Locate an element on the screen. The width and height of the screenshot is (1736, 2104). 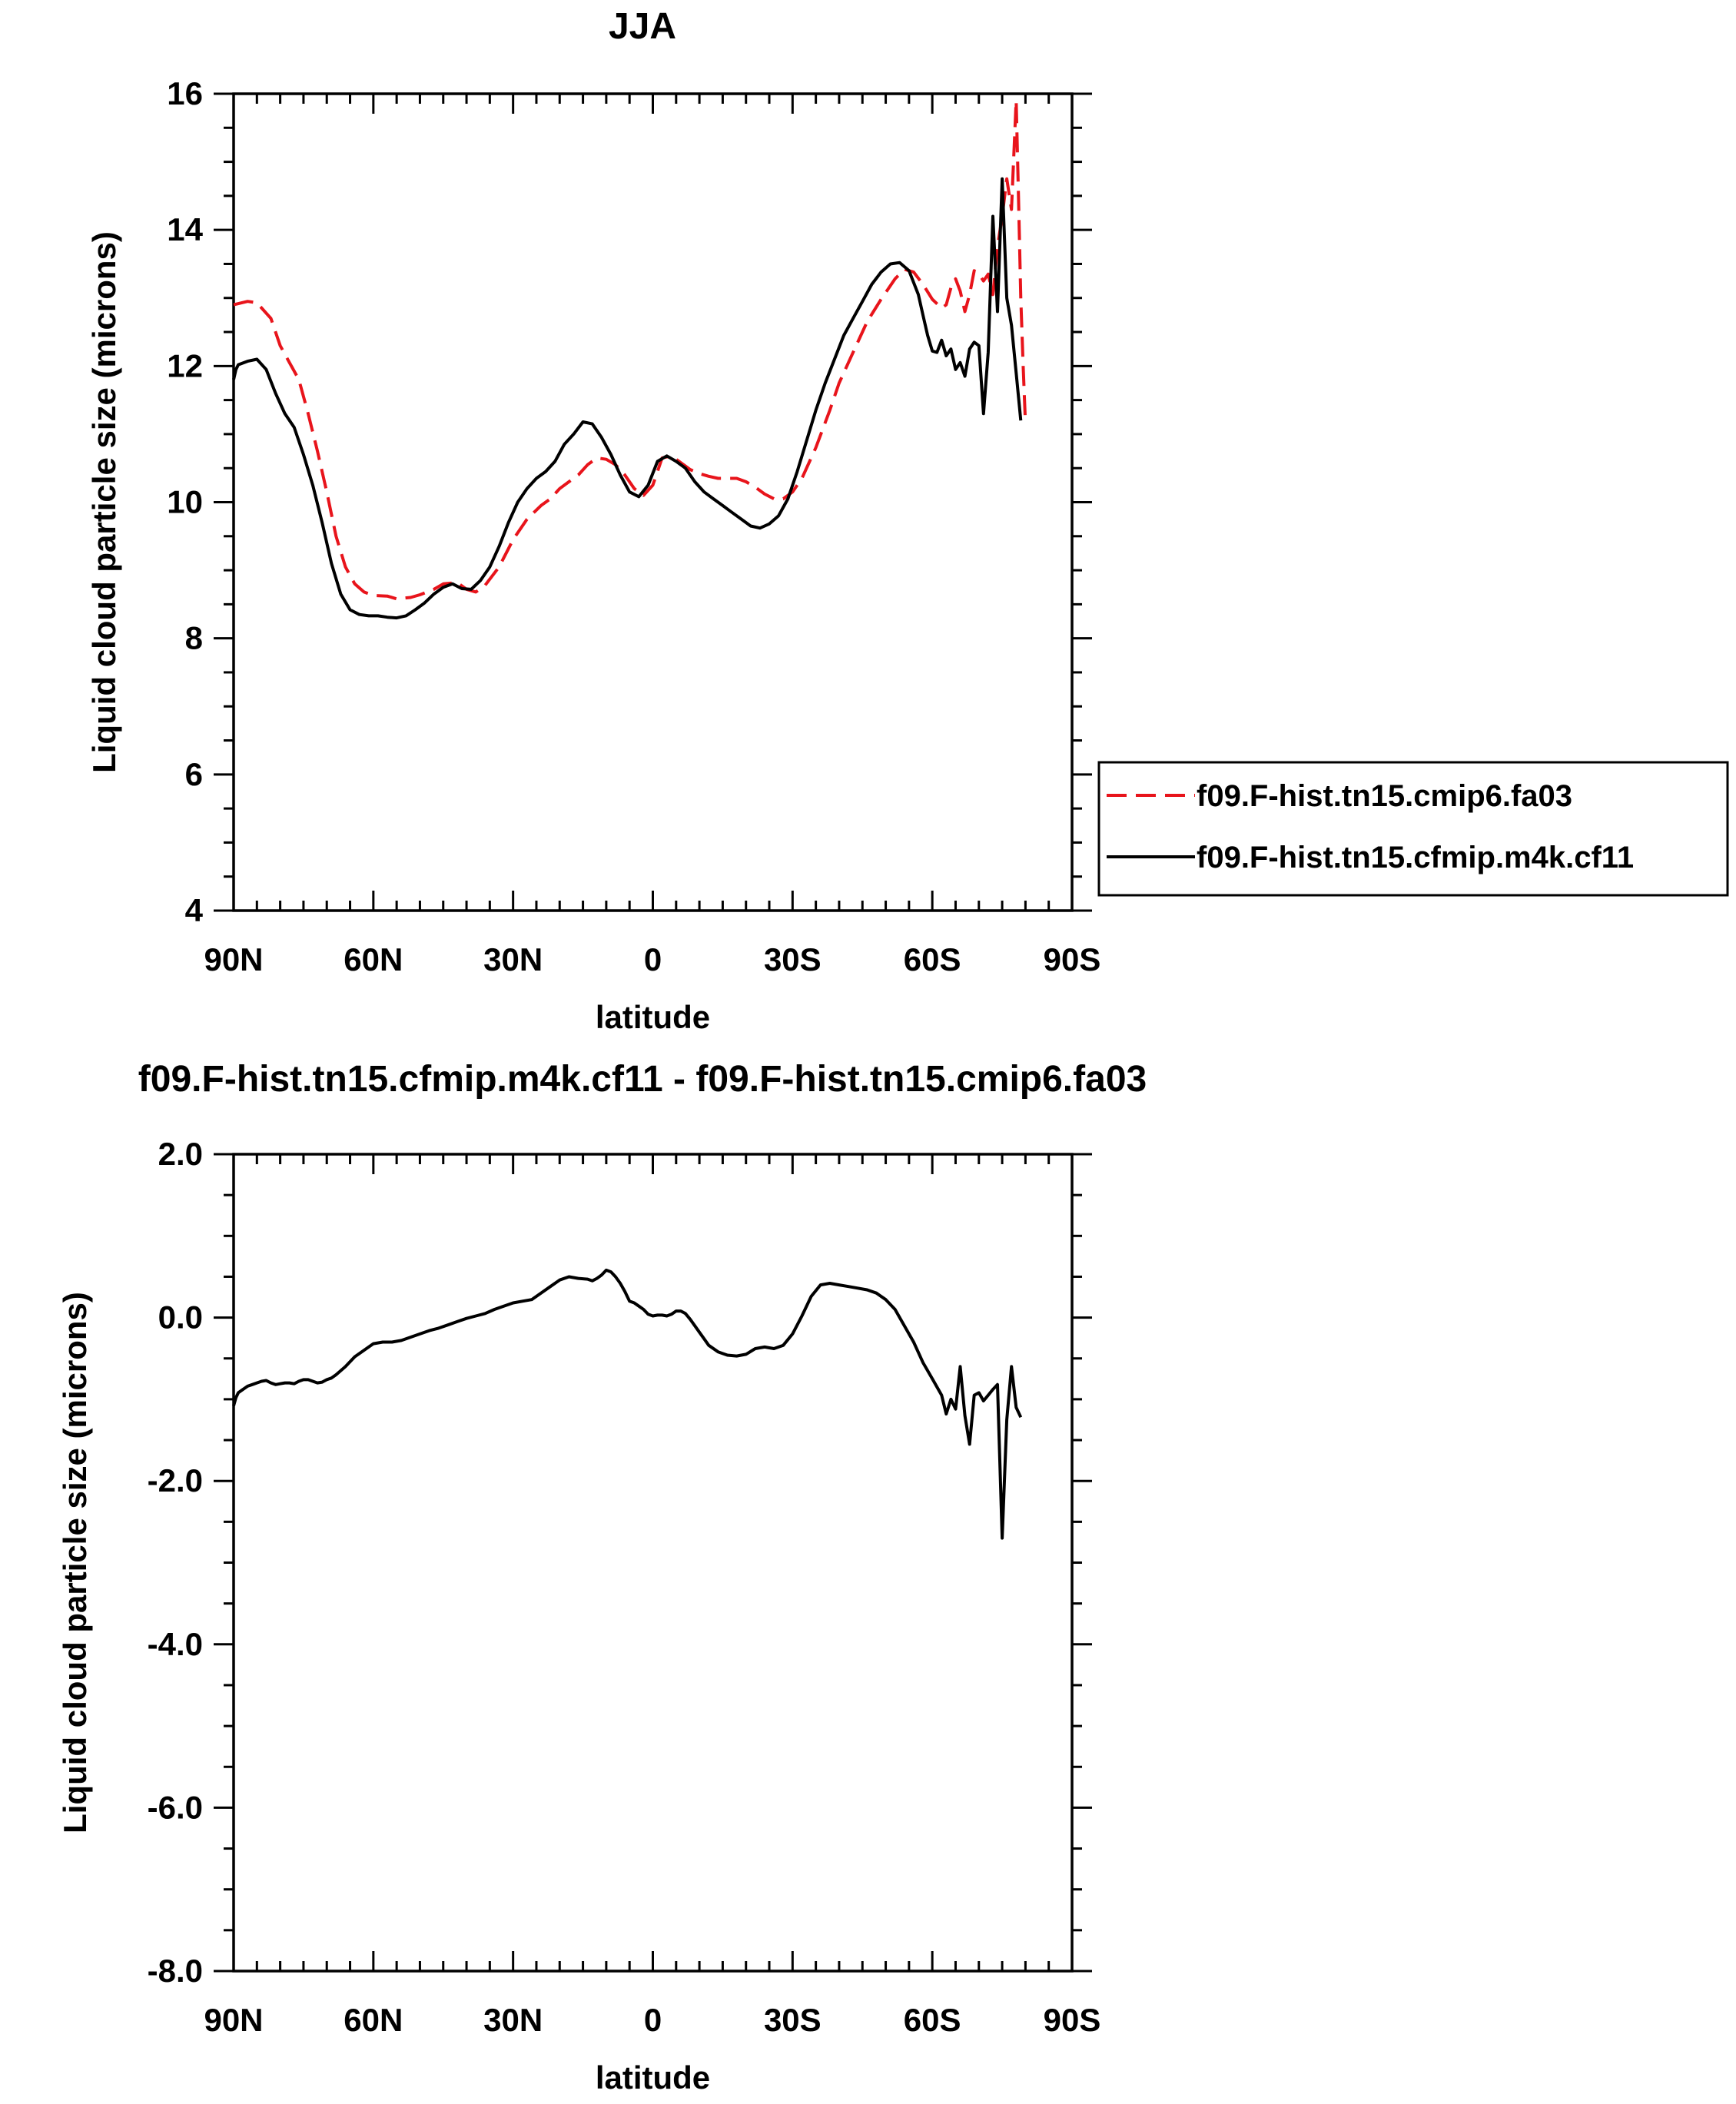
y-tick-label: 14 is located at coordinates (185, 229).